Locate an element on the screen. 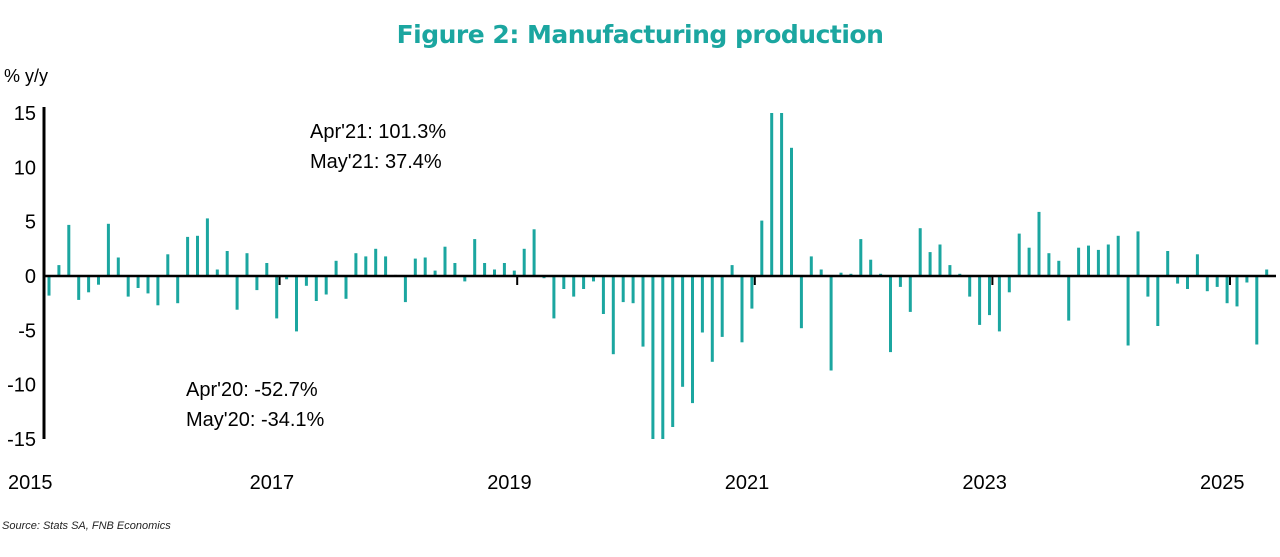  annotation-2020: Apr'20: -52.7% May'20: -34.1% is located at coordinates (255, 405).